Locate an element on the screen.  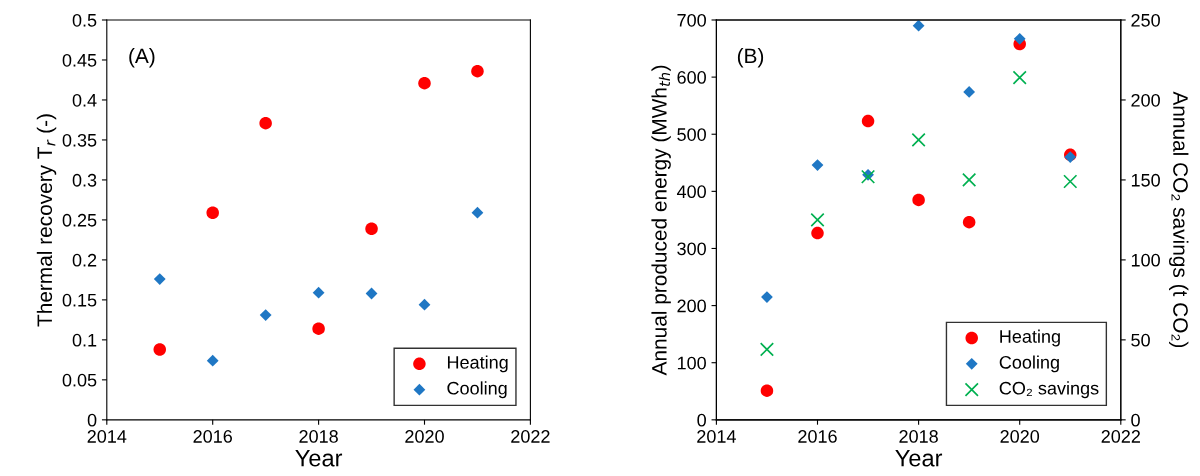
y-tick-label: 0.45 is located at coordinates (79, 60).